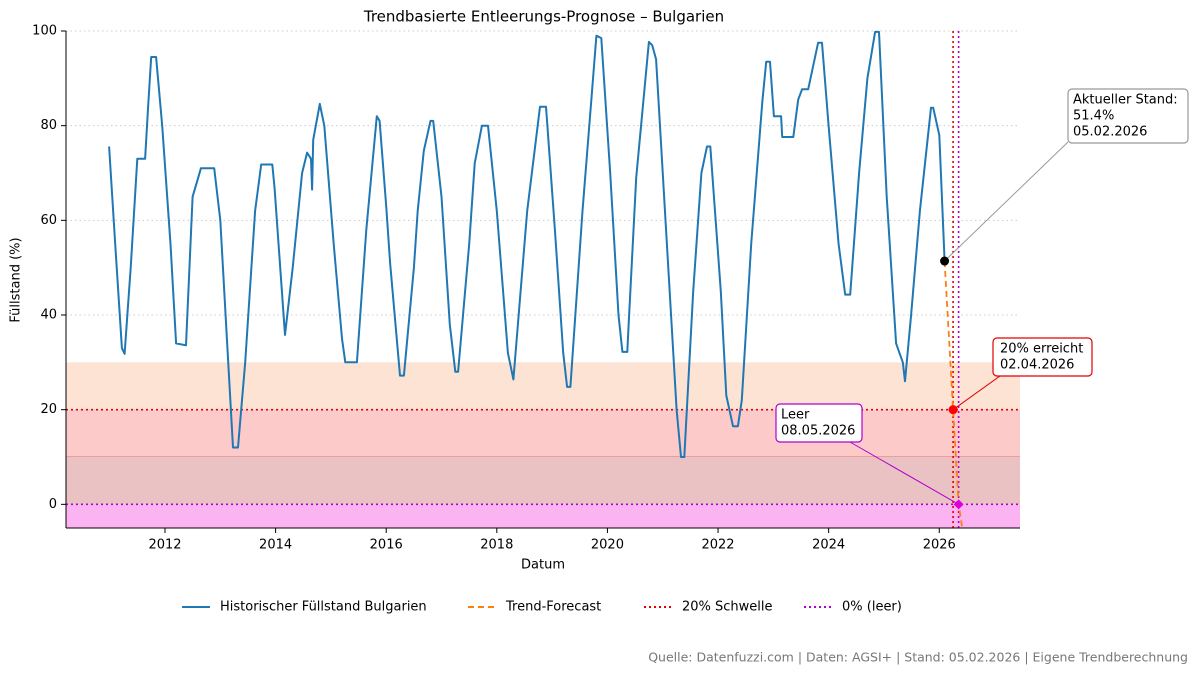  What do you see at coordinates (795, 415) in the screenshot?
I see `annotation-text: Leer` at bounding box center [795, 415].